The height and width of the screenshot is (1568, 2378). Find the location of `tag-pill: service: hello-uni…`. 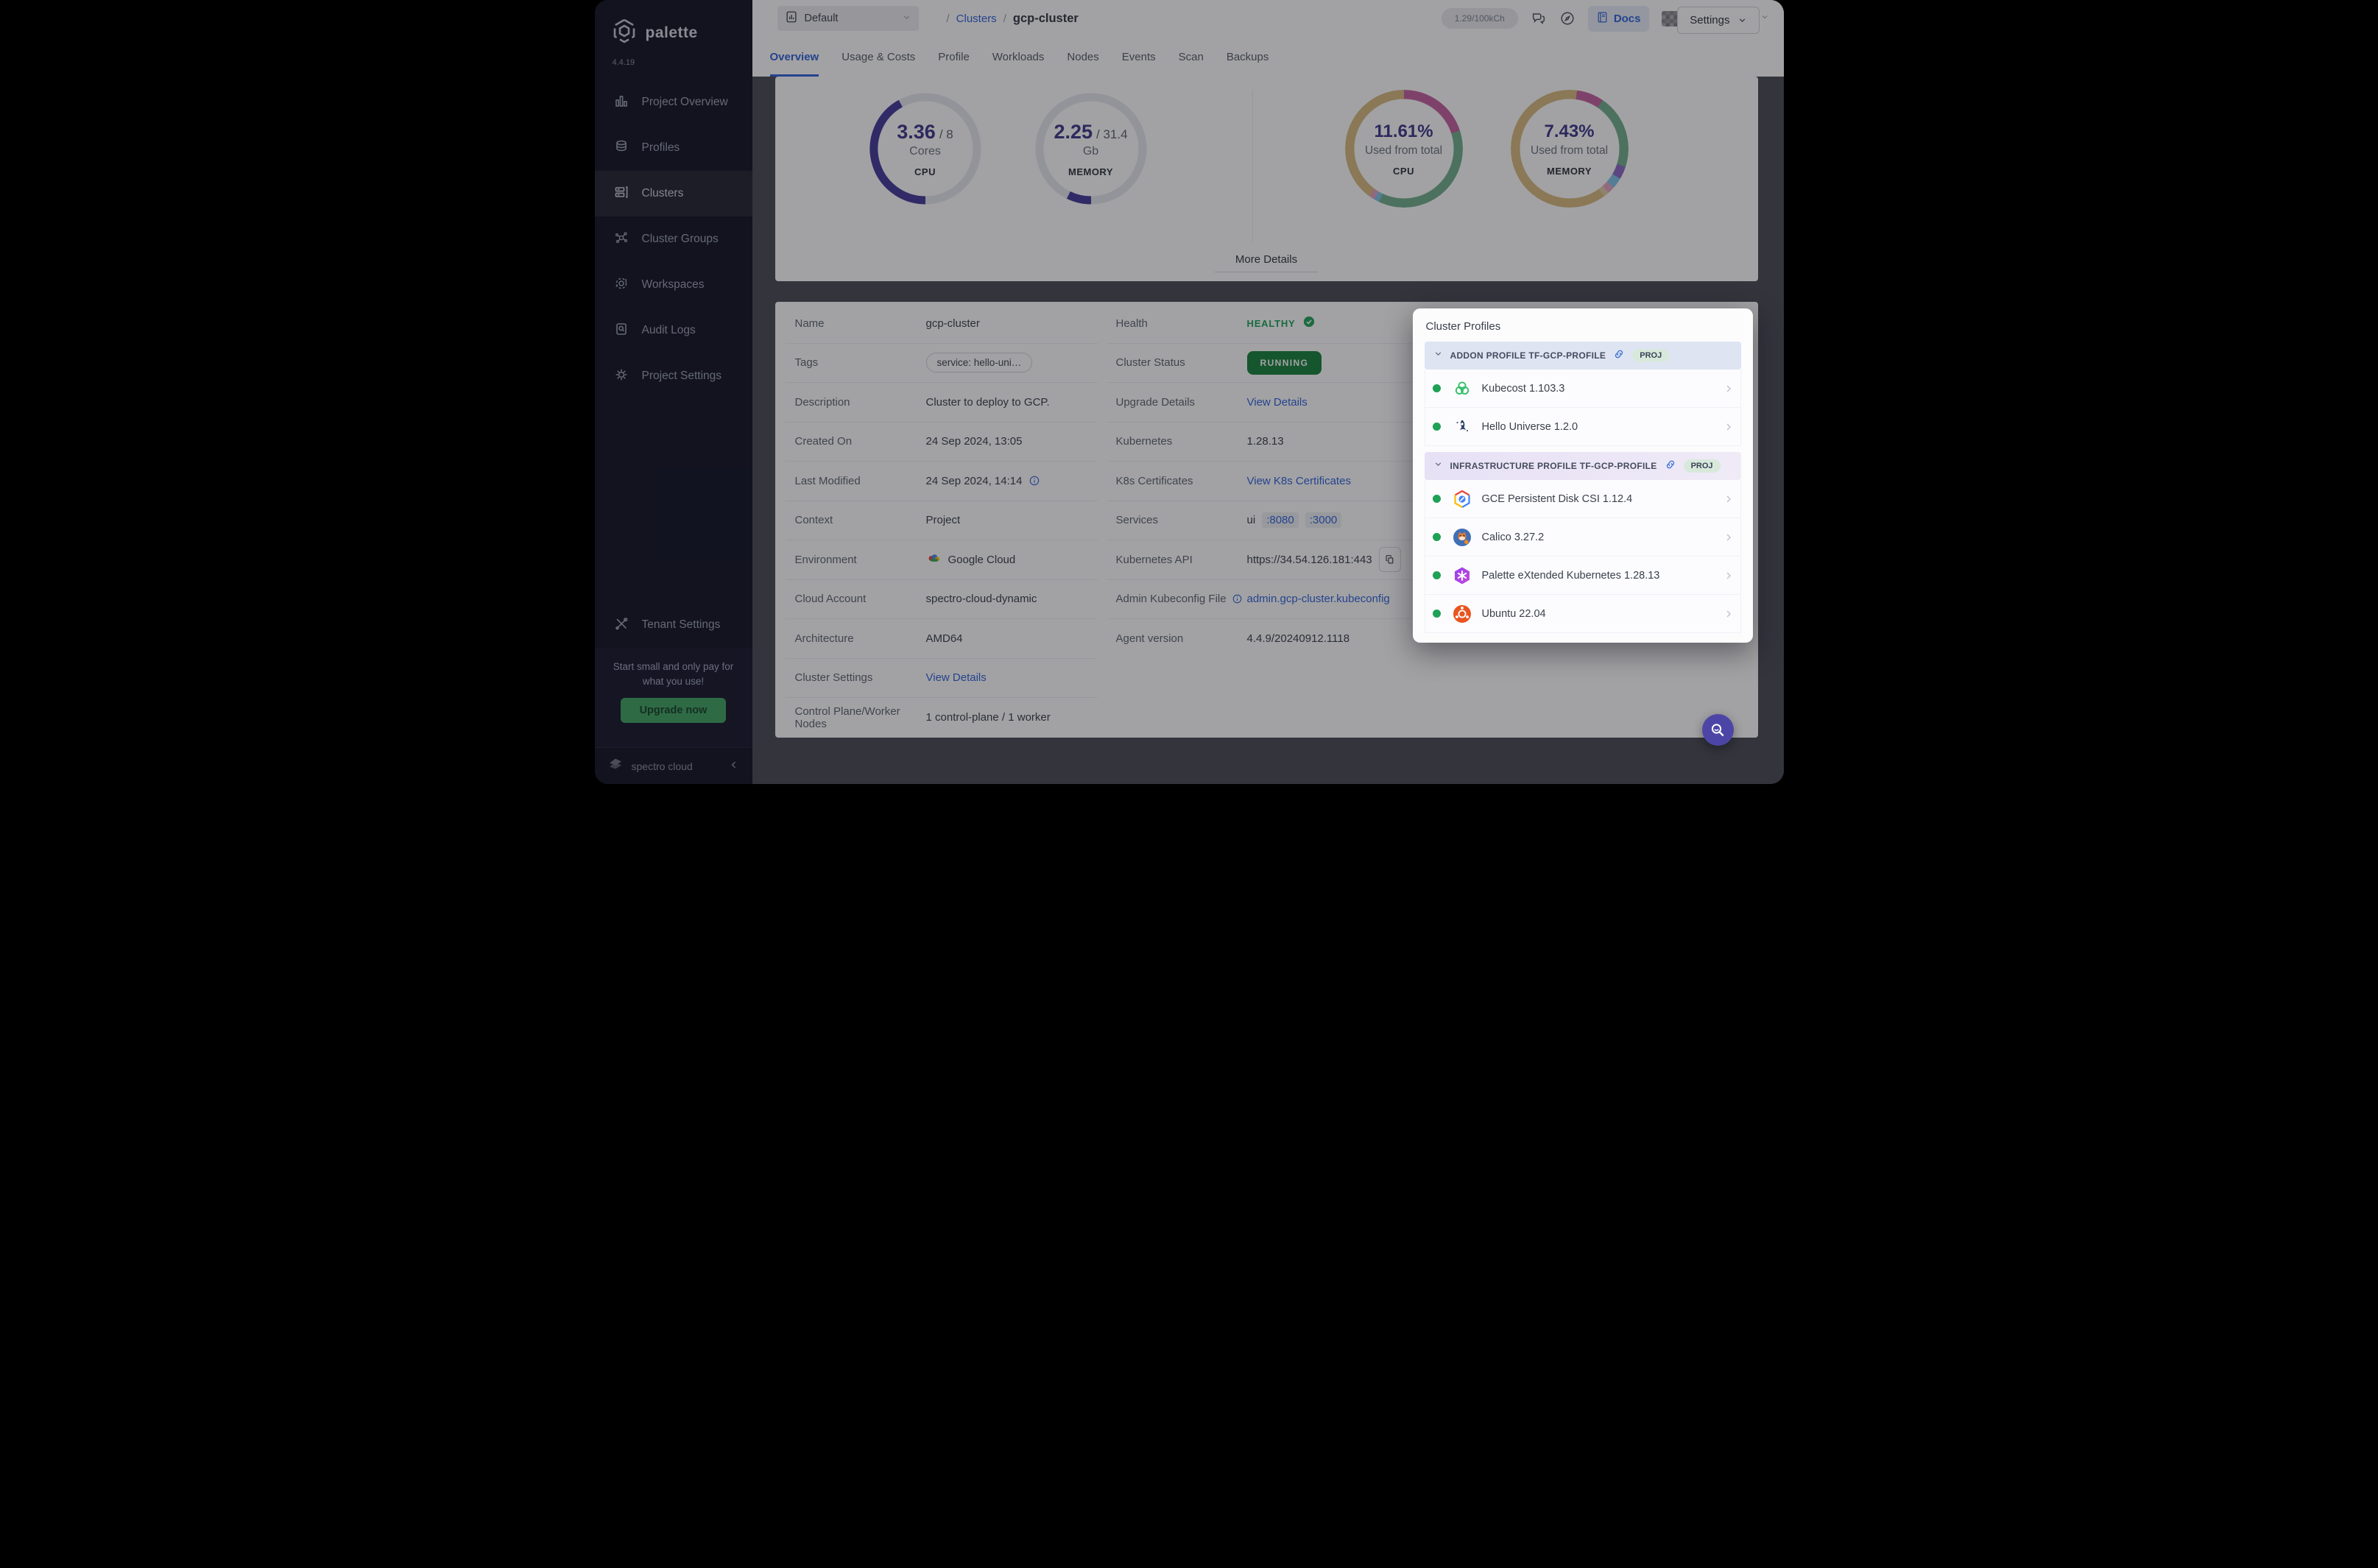

tag-pill: service: hello-uni… is located at coordinates (979, 363).